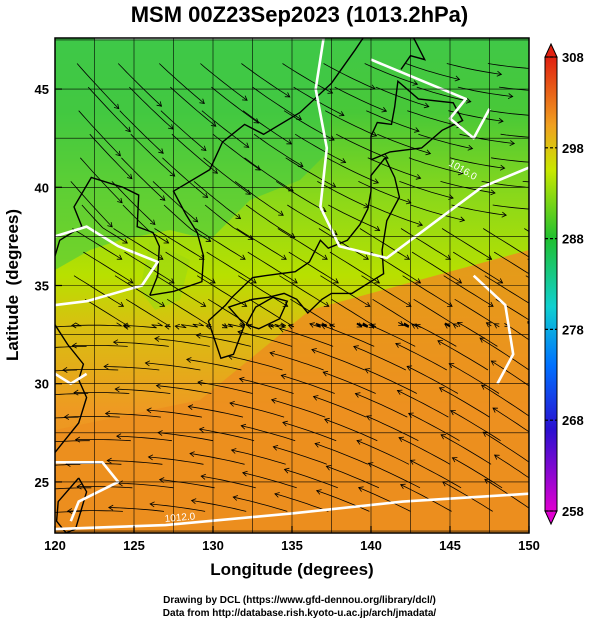 This screenshot has width=599, height=625. Describe the element at coordinates (413, 54) in the screenshot. I see `coastline` at that location.